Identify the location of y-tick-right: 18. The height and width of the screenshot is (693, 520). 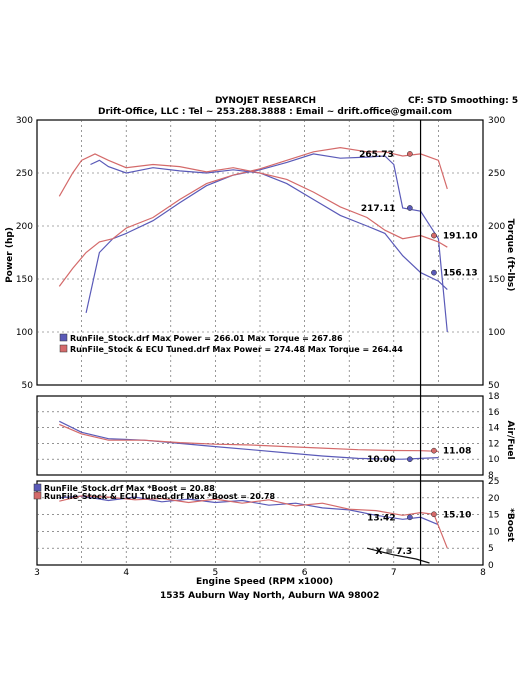
(494, 397).